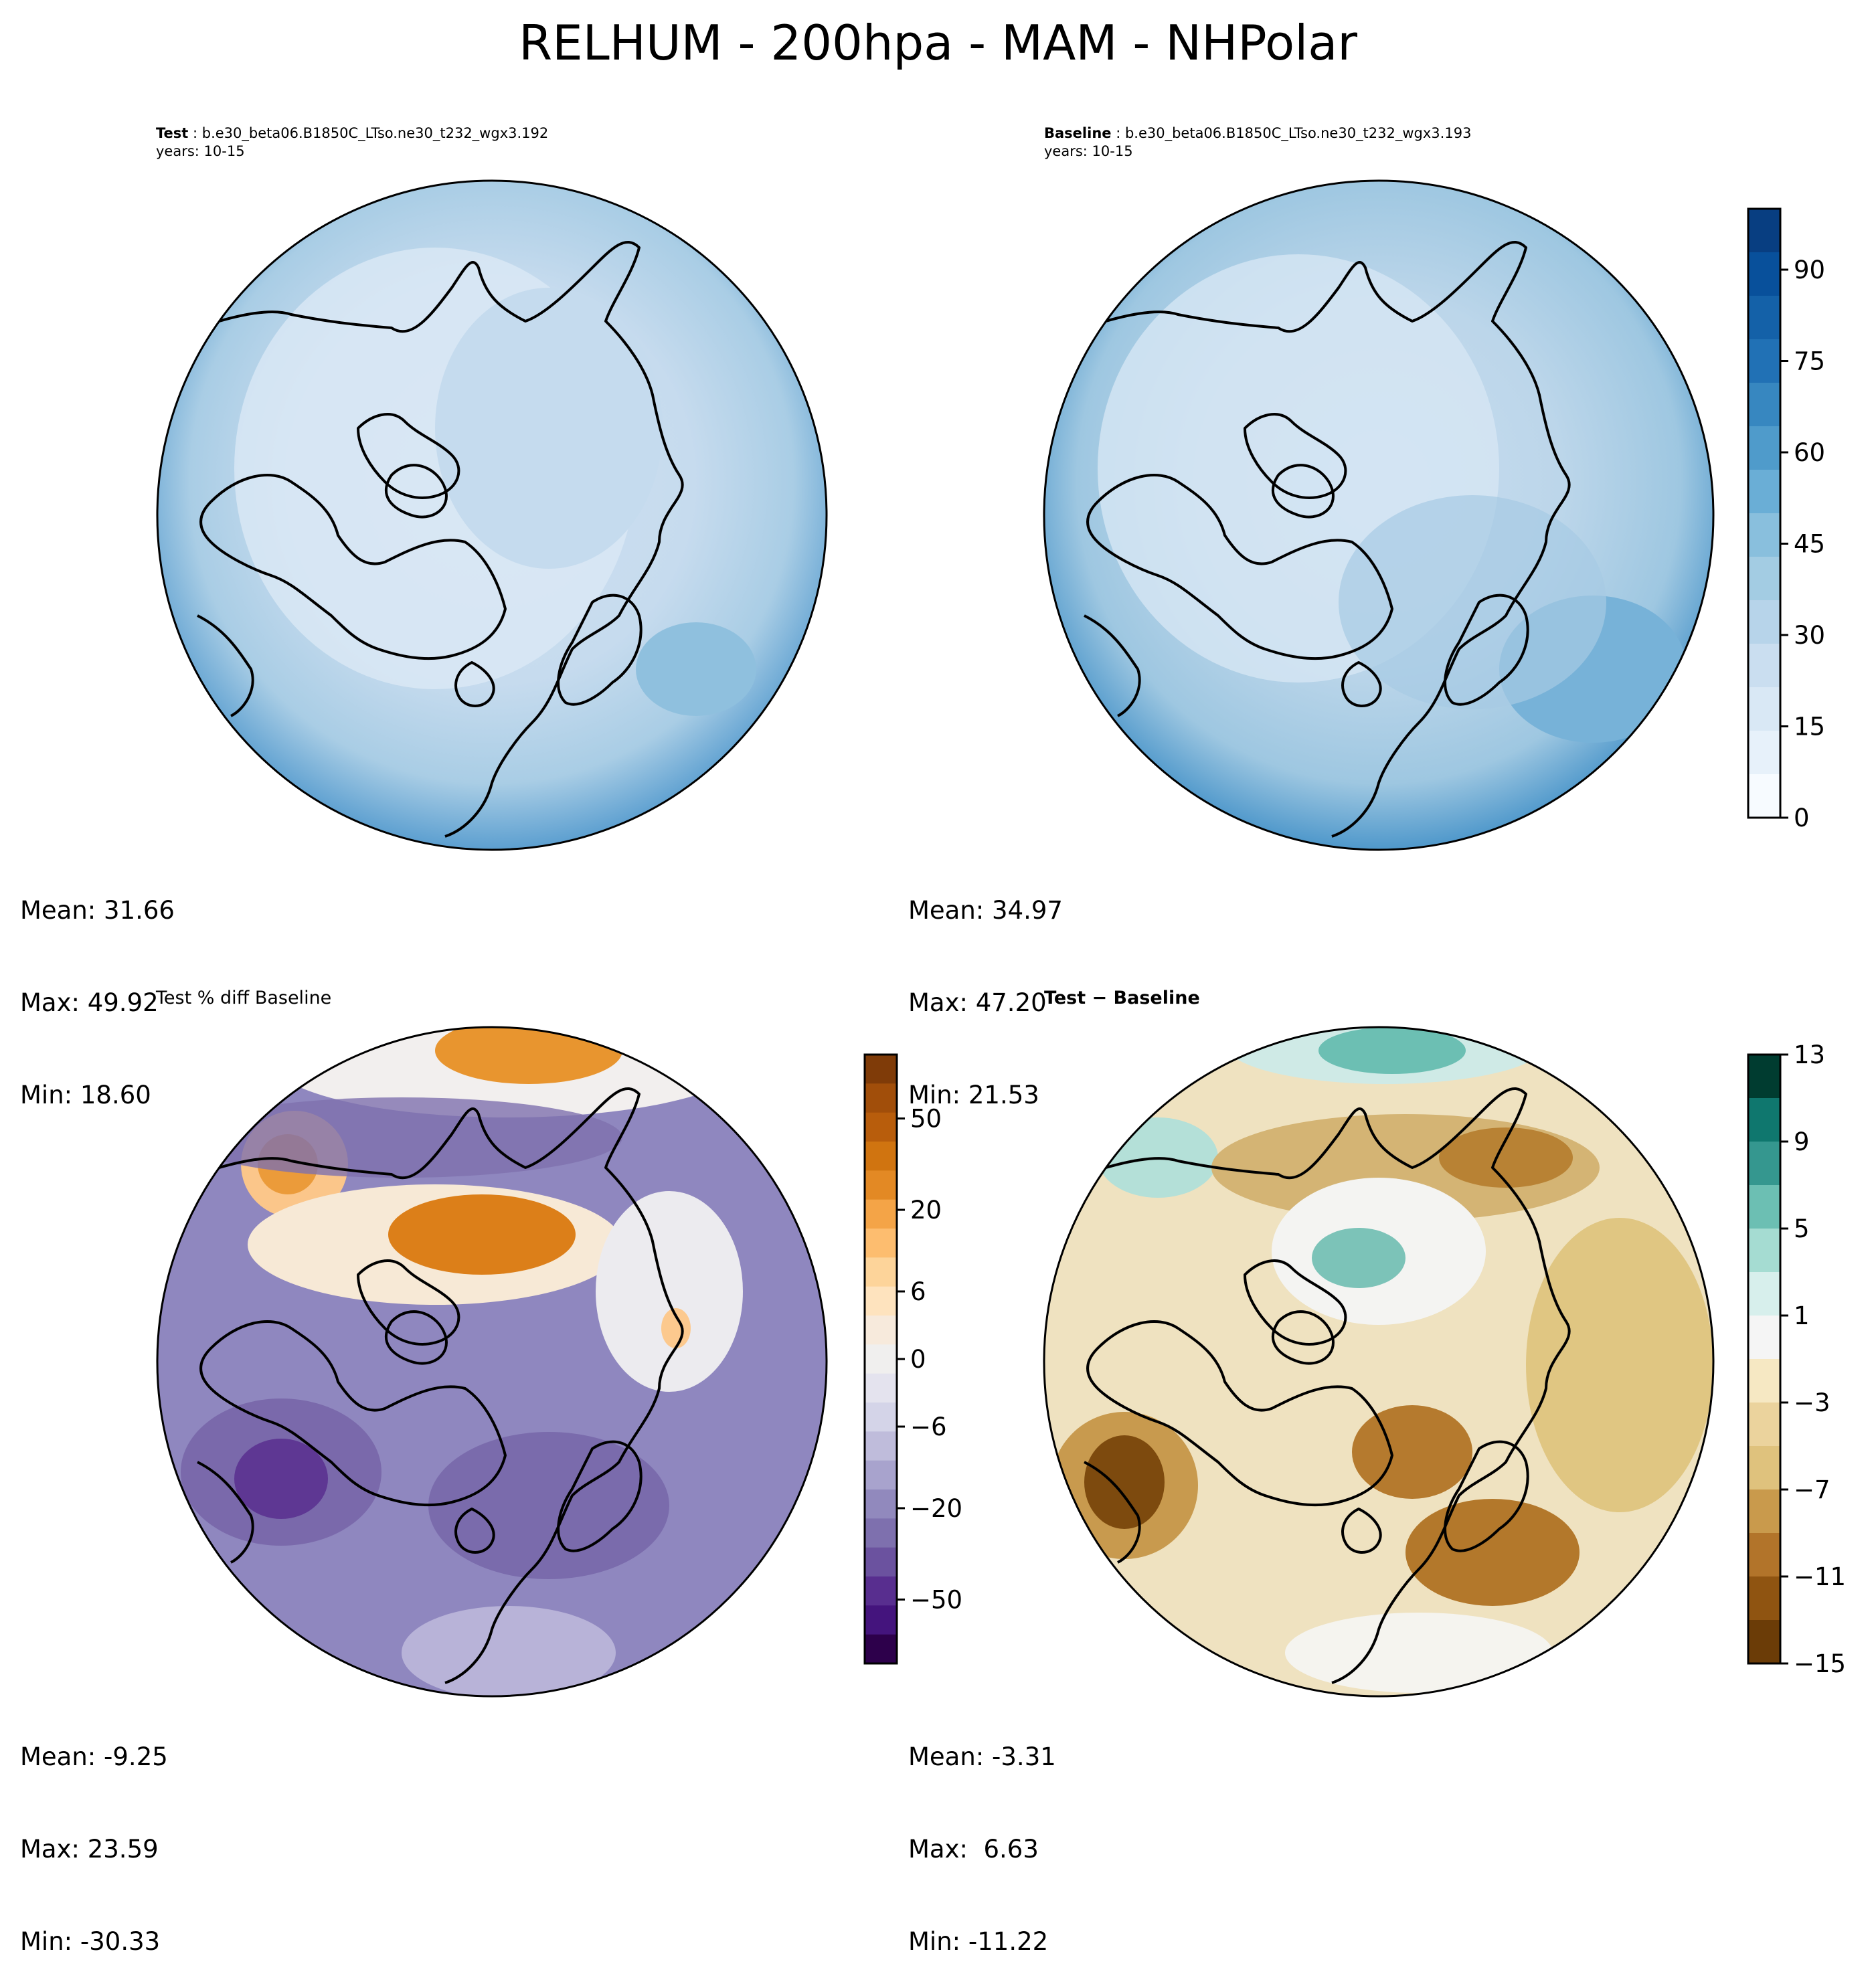 This screenshot has height=1988, width=1876. What do you see at coordinates (1812, 1402) in the screenshot?
I see `diff-colorbar-tick-label: −3` at bounding box center [1812, 1402].